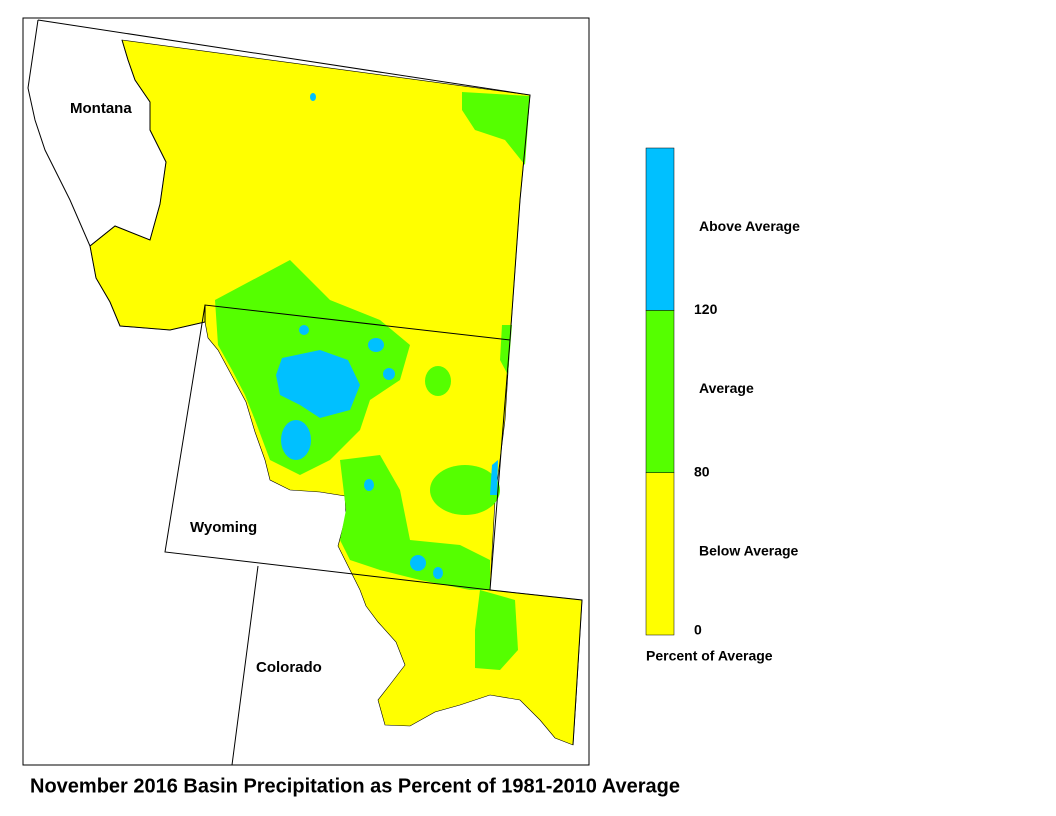  Describe the element at coordinates (407, 665) in the screenshot. I see `colorado-outline` at that location.